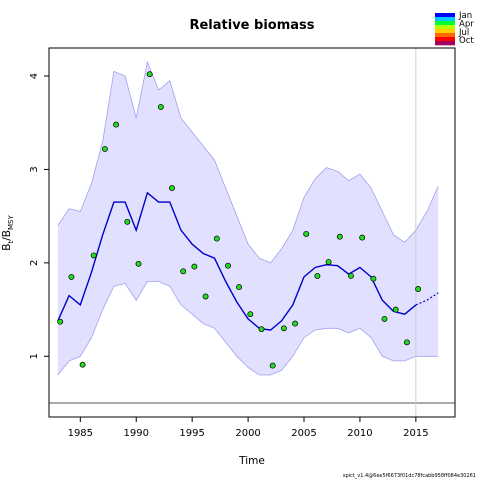 Image resolution: width=480 pixels, height=480 pixels. Describe the element at coordinates (247, 433) in the screenshot. I see `x-tick-label-2000: 2000` at that location.